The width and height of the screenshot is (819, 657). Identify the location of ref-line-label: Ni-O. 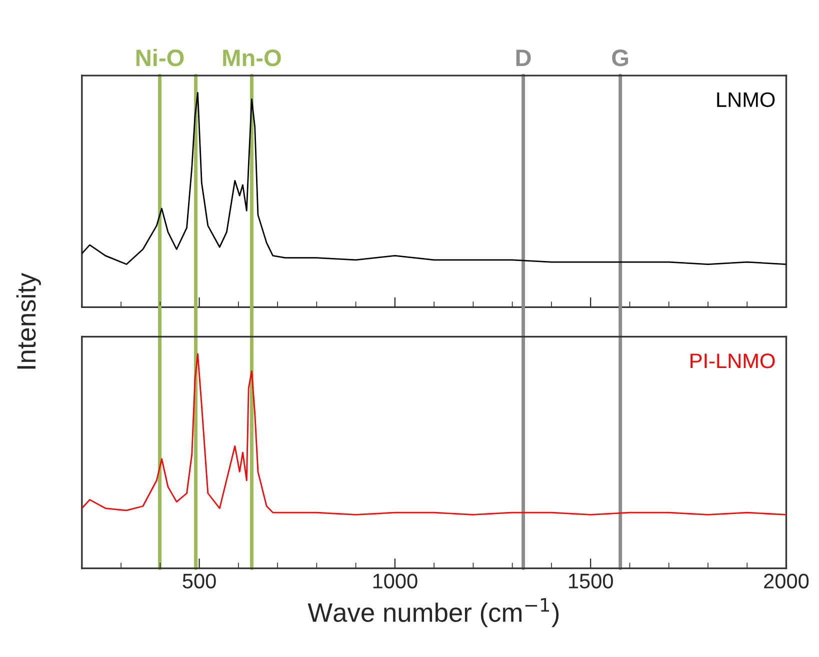
(160, 57).